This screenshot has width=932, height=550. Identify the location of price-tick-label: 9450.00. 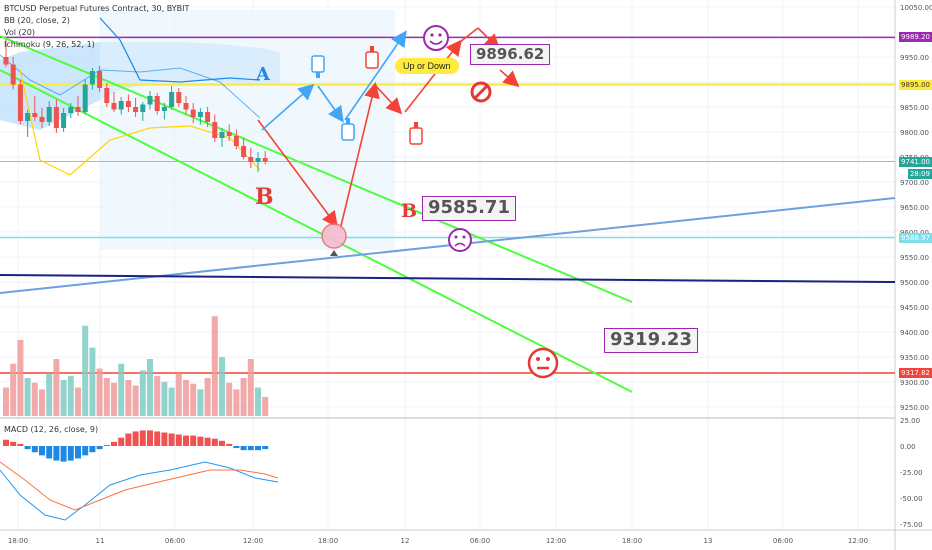
(914, 308).